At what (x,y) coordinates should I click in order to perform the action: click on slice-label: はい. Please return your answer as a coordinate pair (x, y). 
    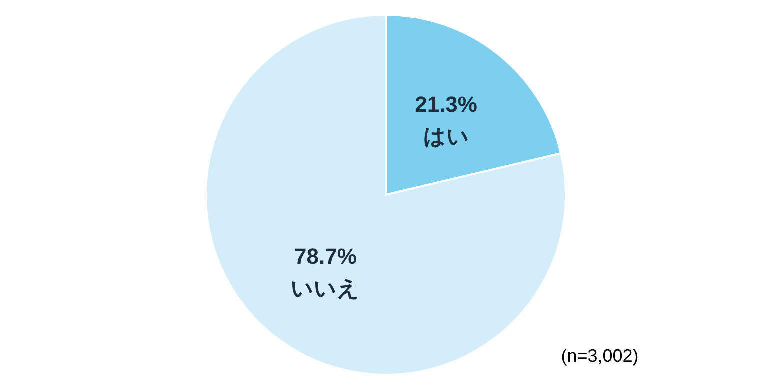
    Looking at the image, I should click on (446, 136).